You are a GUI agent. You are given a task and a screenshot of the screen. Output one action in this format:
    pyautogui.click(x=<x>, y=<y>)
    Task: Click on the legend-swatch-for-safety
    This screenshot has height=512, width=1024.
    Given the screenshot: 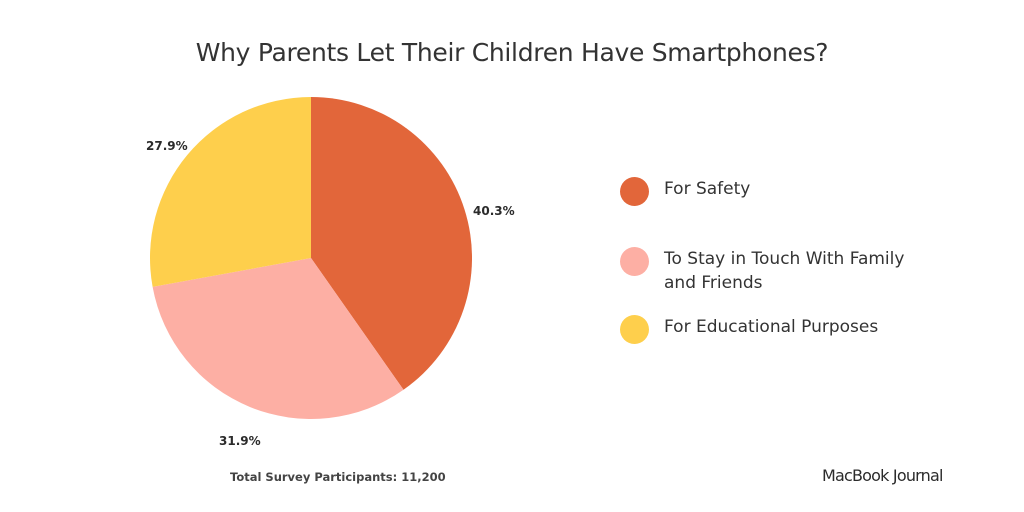 What is the action you would take?
    pyautogui.click(x=634, y=191)
    